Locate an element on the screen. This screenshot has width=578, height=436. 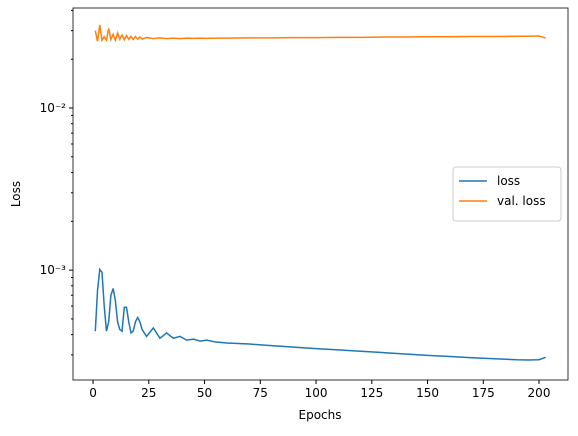
legend: loss val. loss is located at coordinates (507, 194).